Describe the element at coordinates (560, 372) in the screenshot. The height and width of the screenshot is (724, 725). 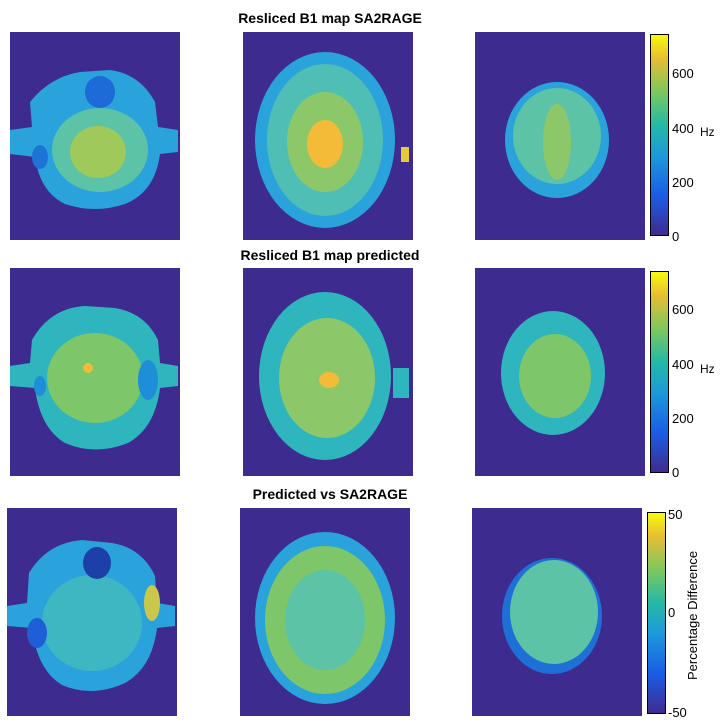
I see `predicted-axial-superior-image` at that location.